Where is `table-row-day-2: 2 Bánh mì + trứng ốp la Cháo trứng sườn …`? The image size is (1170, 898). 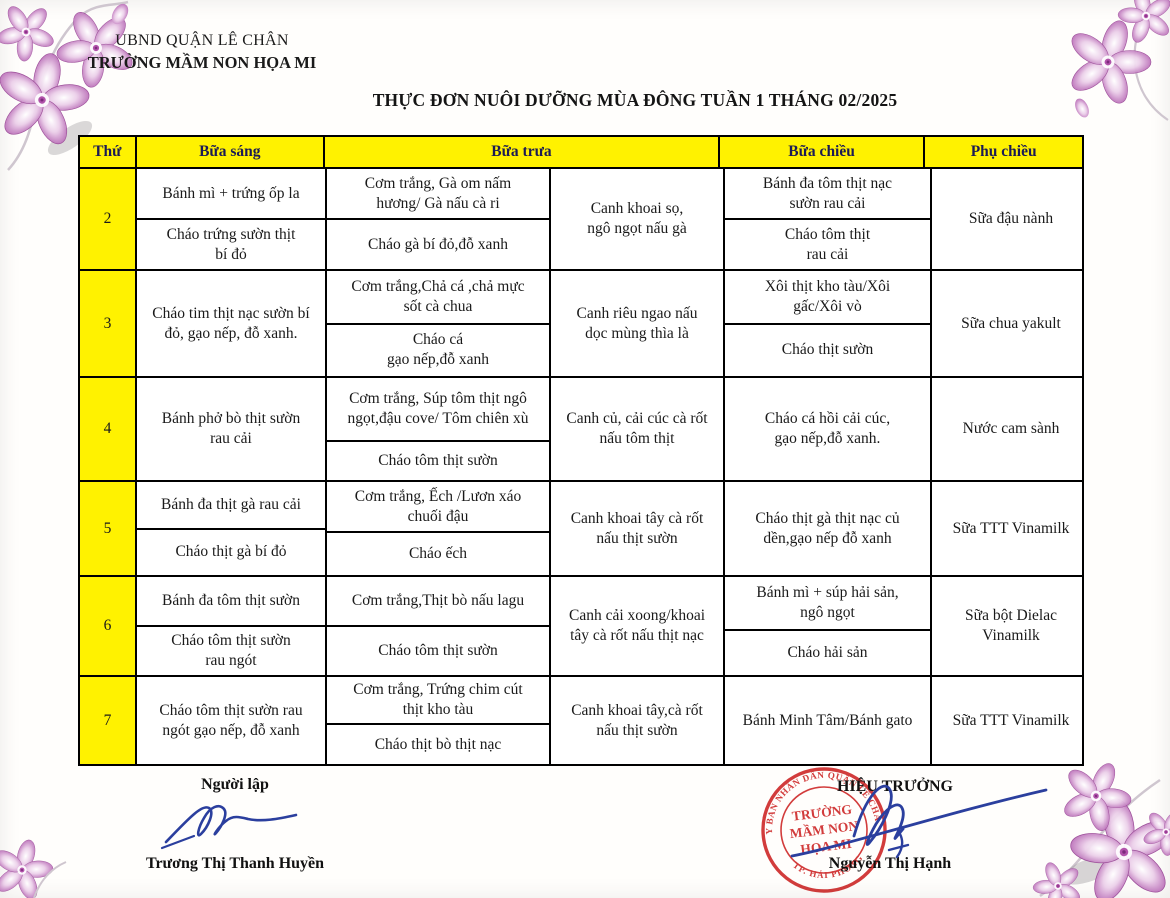 table-row-day-2: 2 Bánh mì + trứng ốp la Cháo trứng sườn … is located at coordinates (581, 219).